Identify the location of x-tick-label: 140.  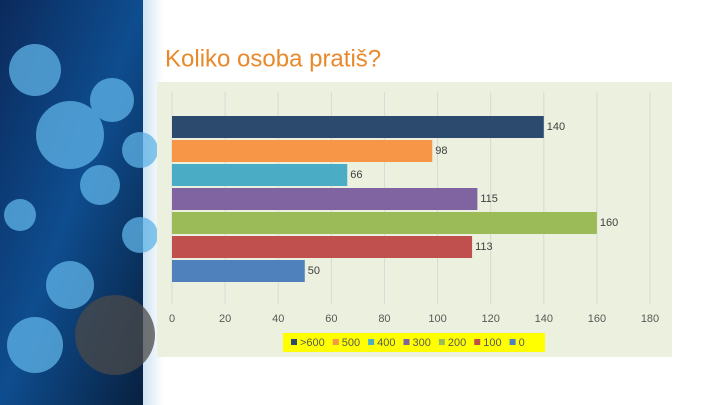
(544, 319).